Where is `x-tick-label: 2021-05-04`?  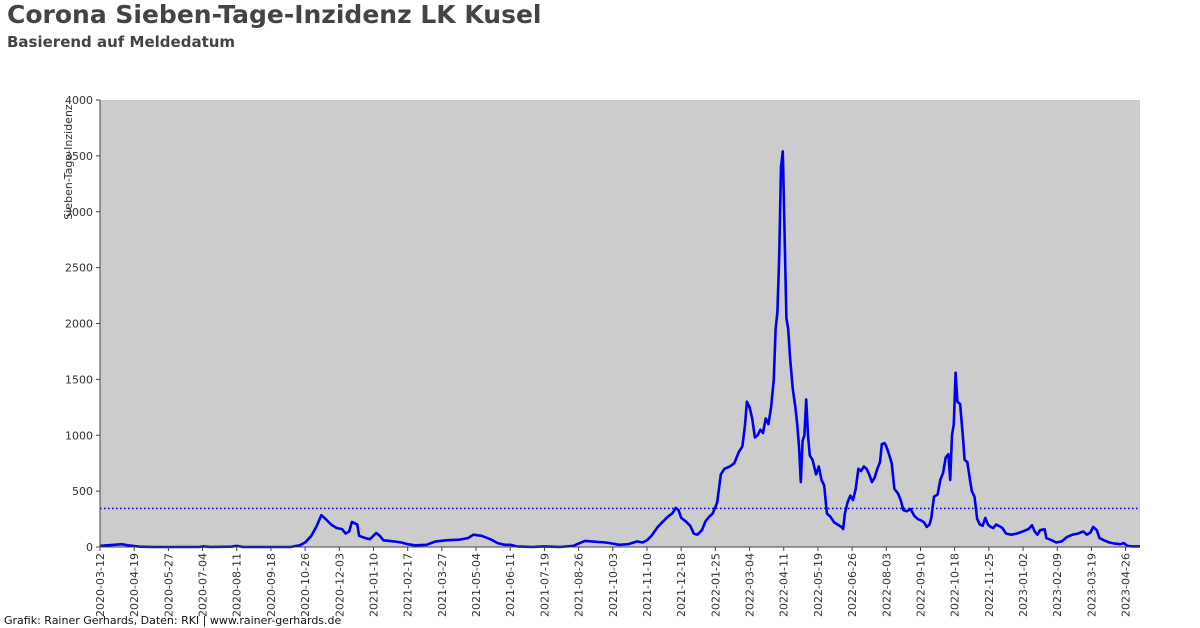 x-tick-label: 2021-05-04 is located at coordinates (476, 585).